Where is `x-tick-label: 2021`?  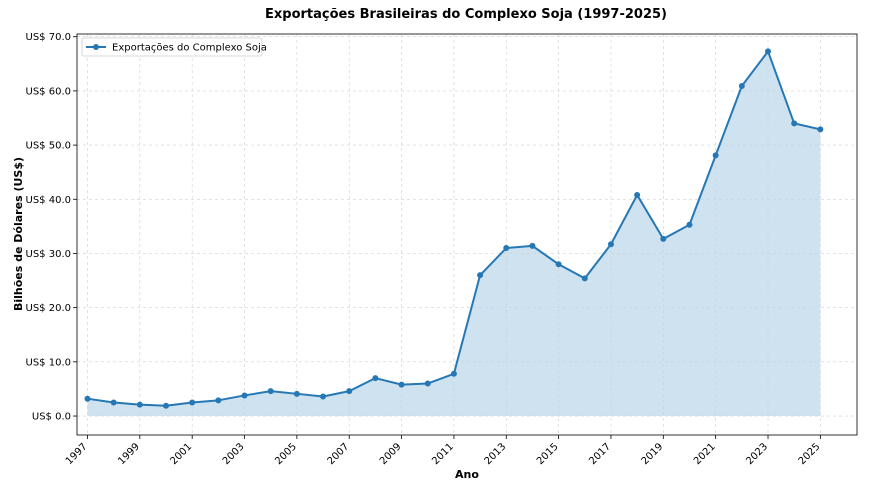 x-tick-label: 2021 is located at coordinates (705, 454).